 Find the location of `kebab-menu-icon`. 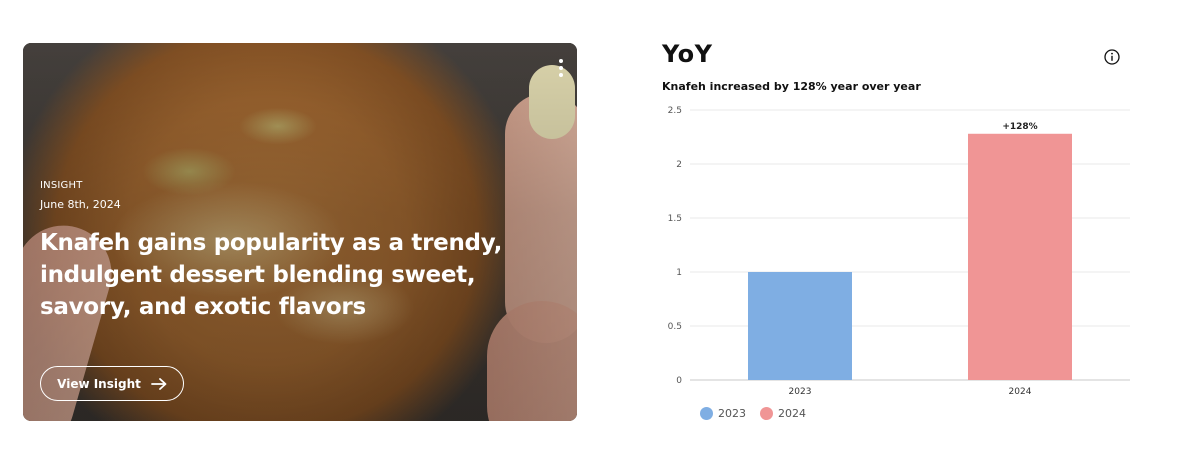

kebab-menu-icon is located at coordinates (561, 69).